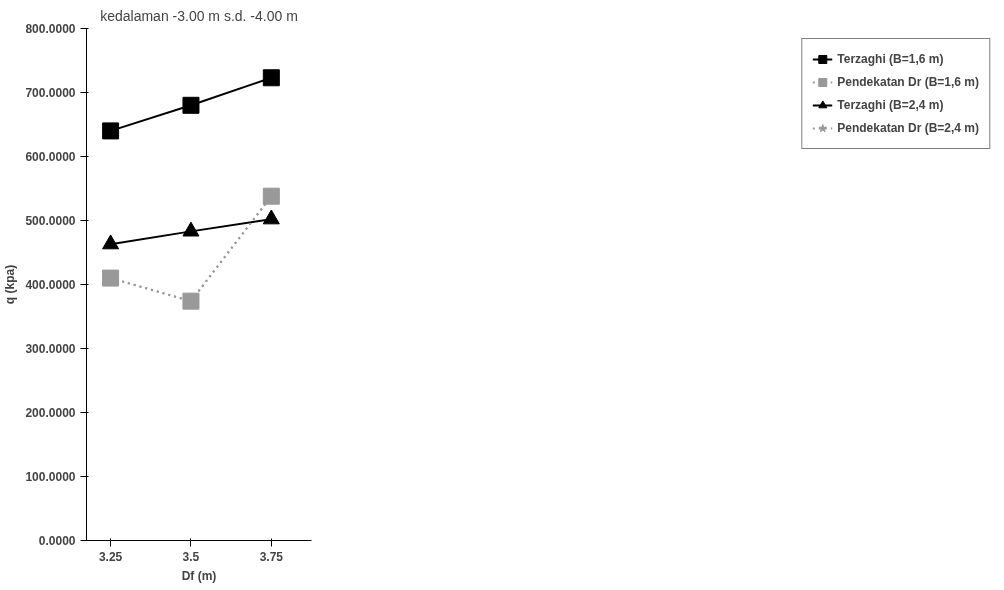 The height and width of the screenshot is (590, 1004). Describe the element at coordinates (50, 157) in the screenshot. I see `y-tick-label: 600.0000` at that location.